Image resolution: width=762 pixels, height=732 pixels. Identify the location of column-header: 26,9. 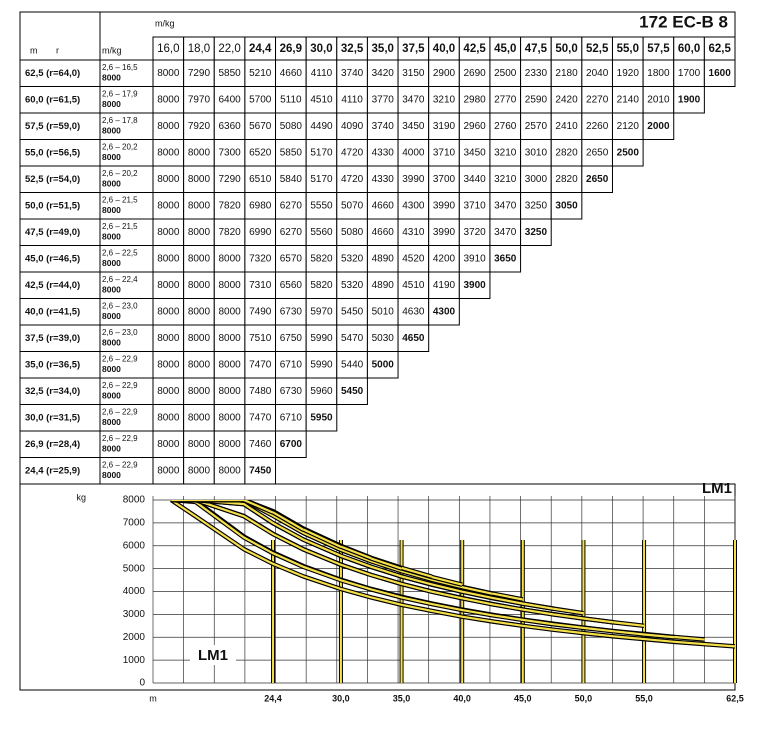
(291, 49).